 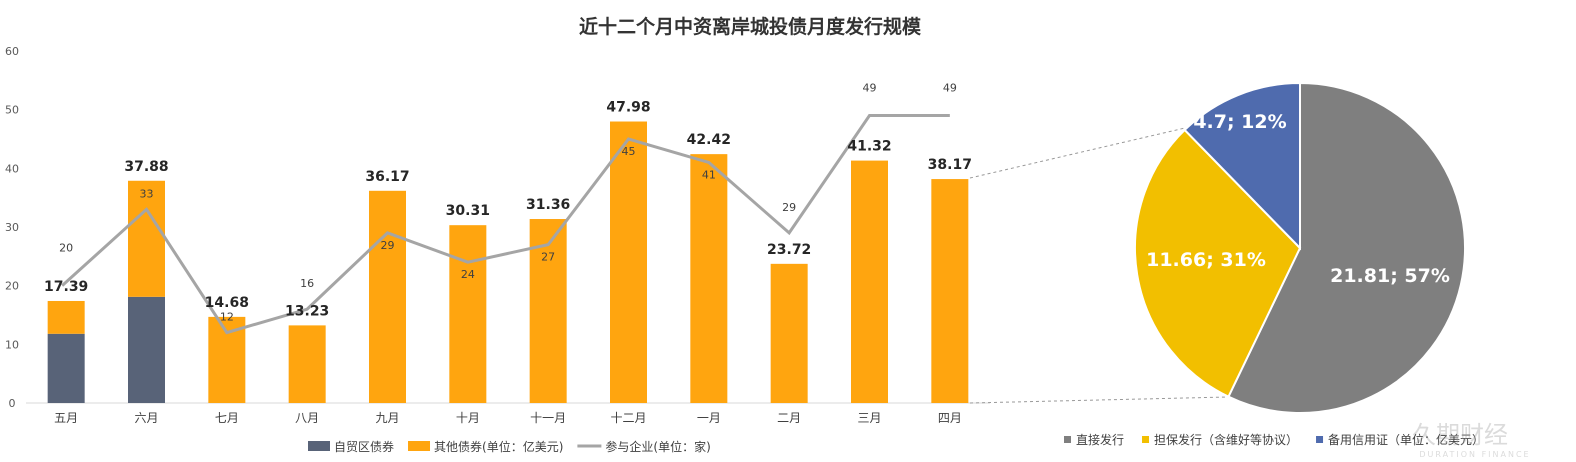 I want to click on x-tick-label: 四月, so click(x=950, y=418).